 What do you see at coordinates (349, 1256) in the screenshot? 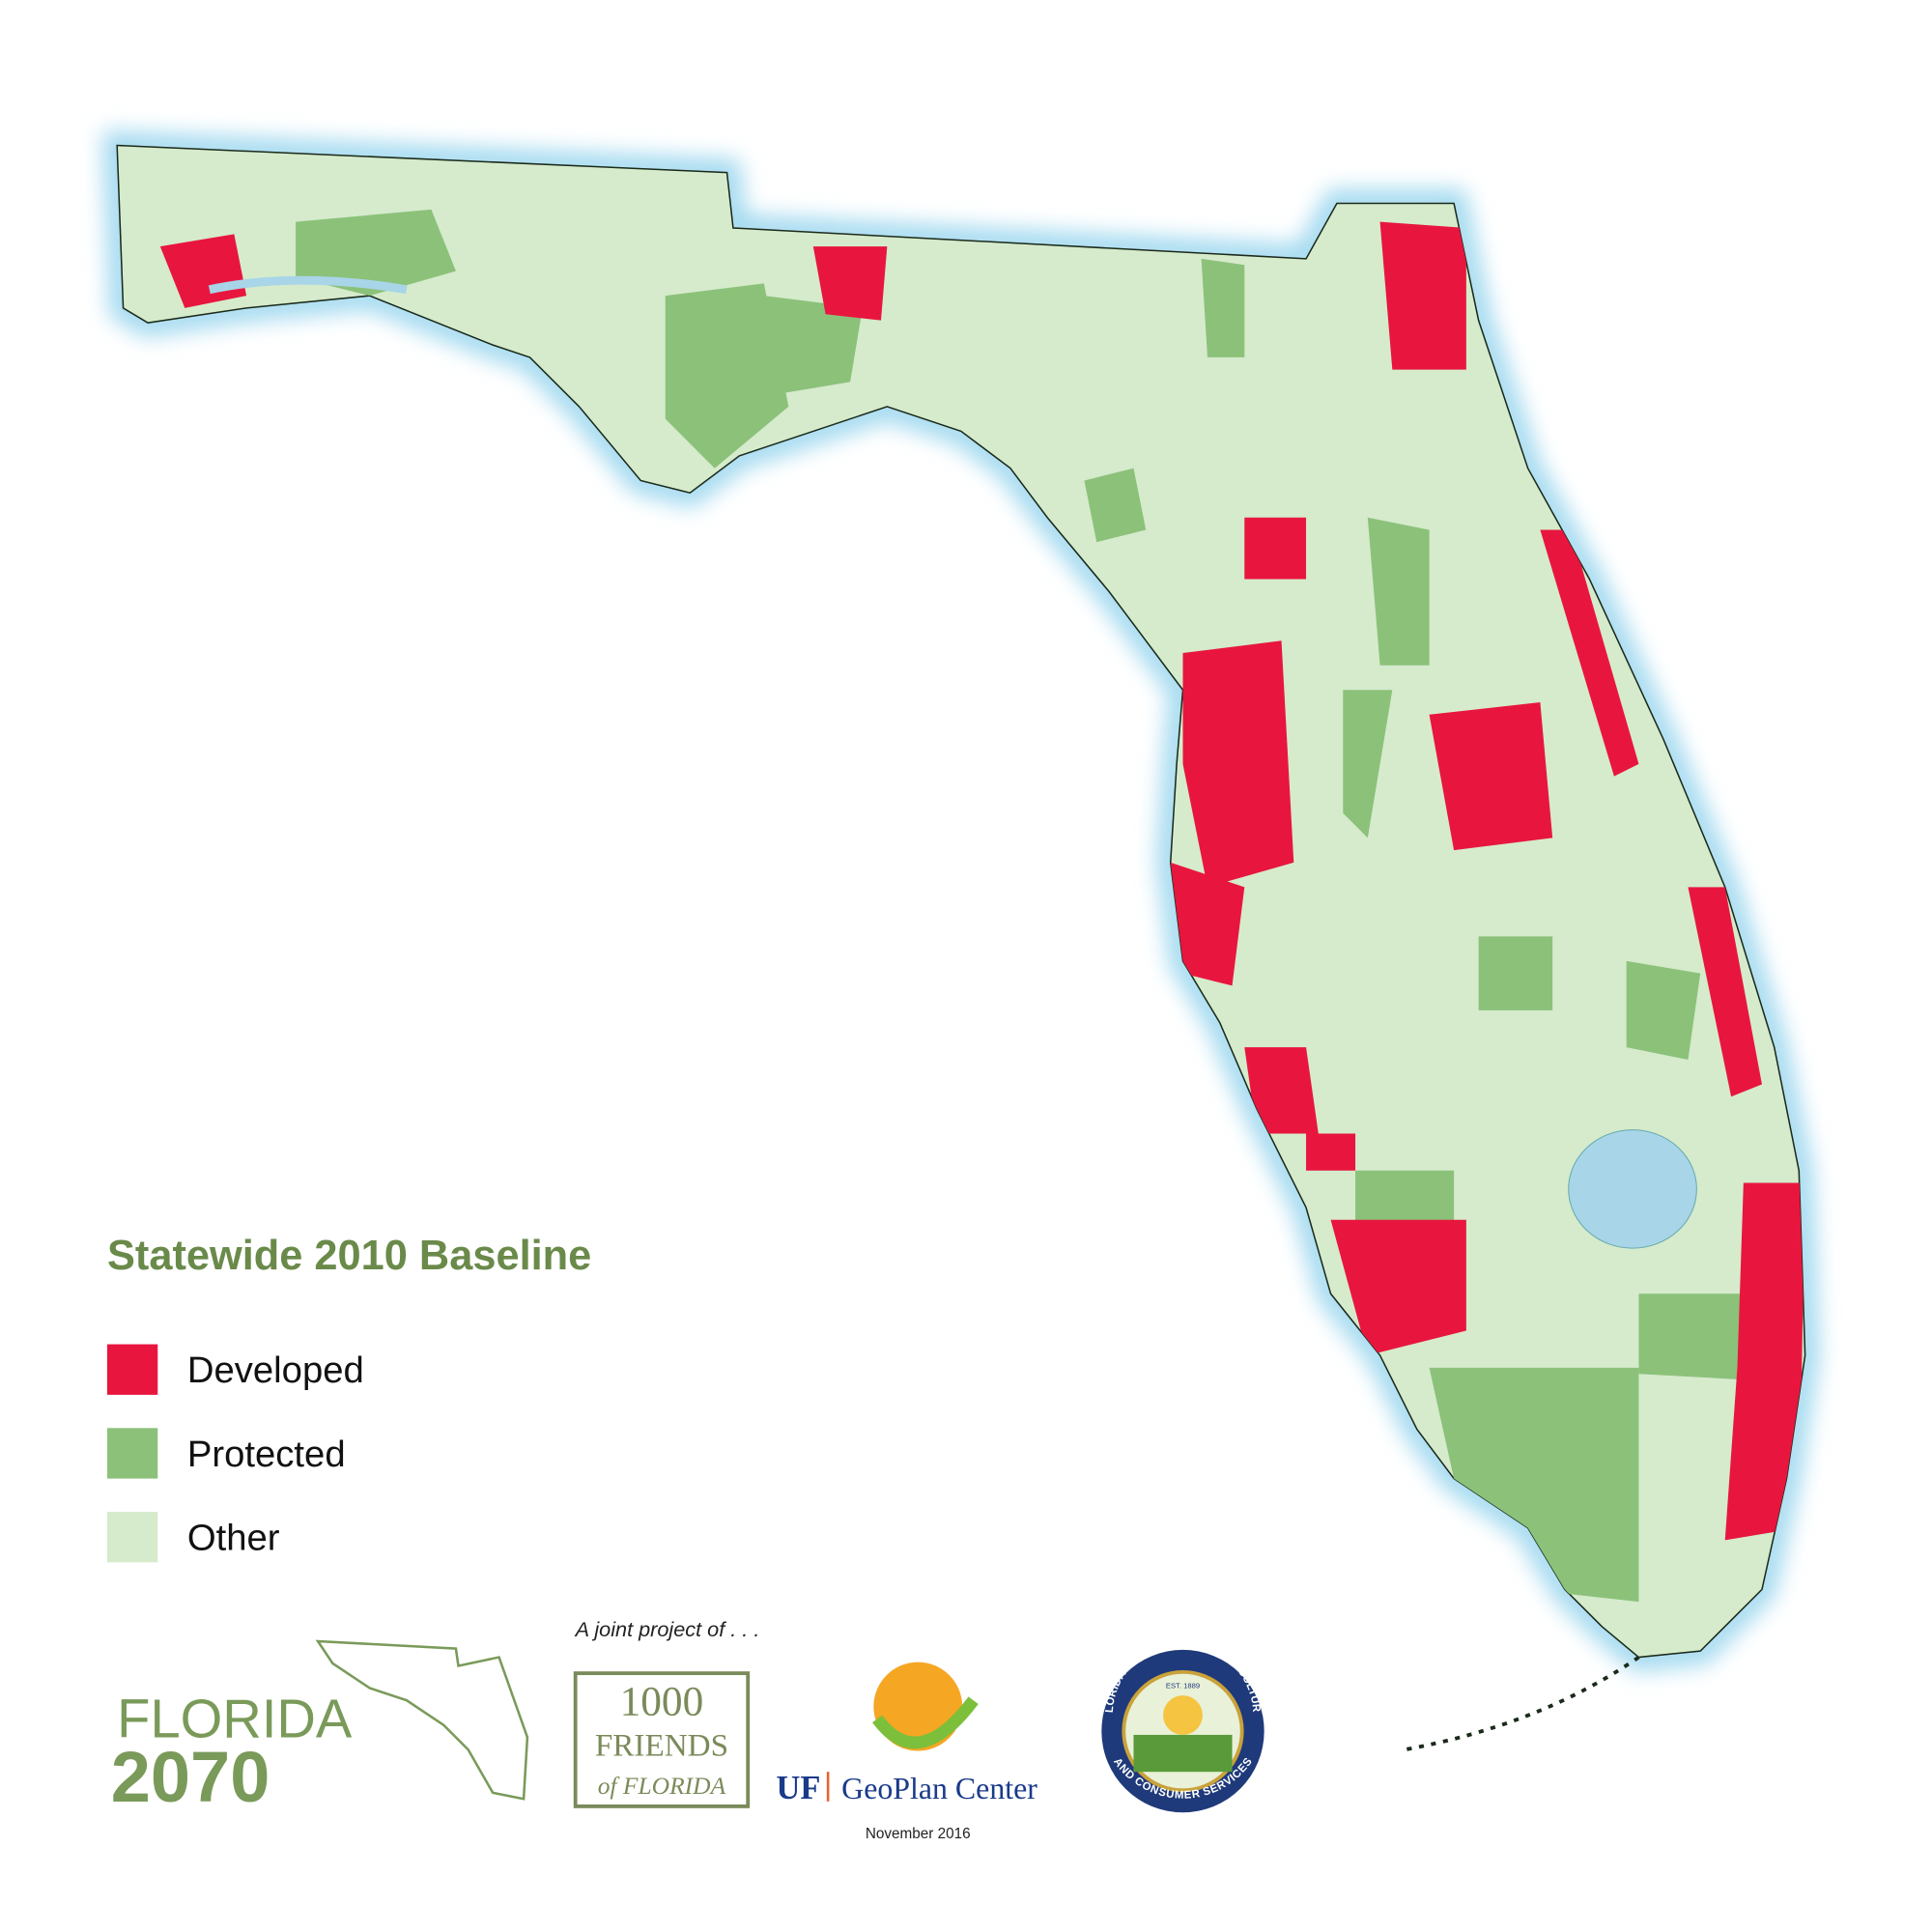
I see `legend-title: Statewide 2010 Baseline` at bounding box center [349, 1256].